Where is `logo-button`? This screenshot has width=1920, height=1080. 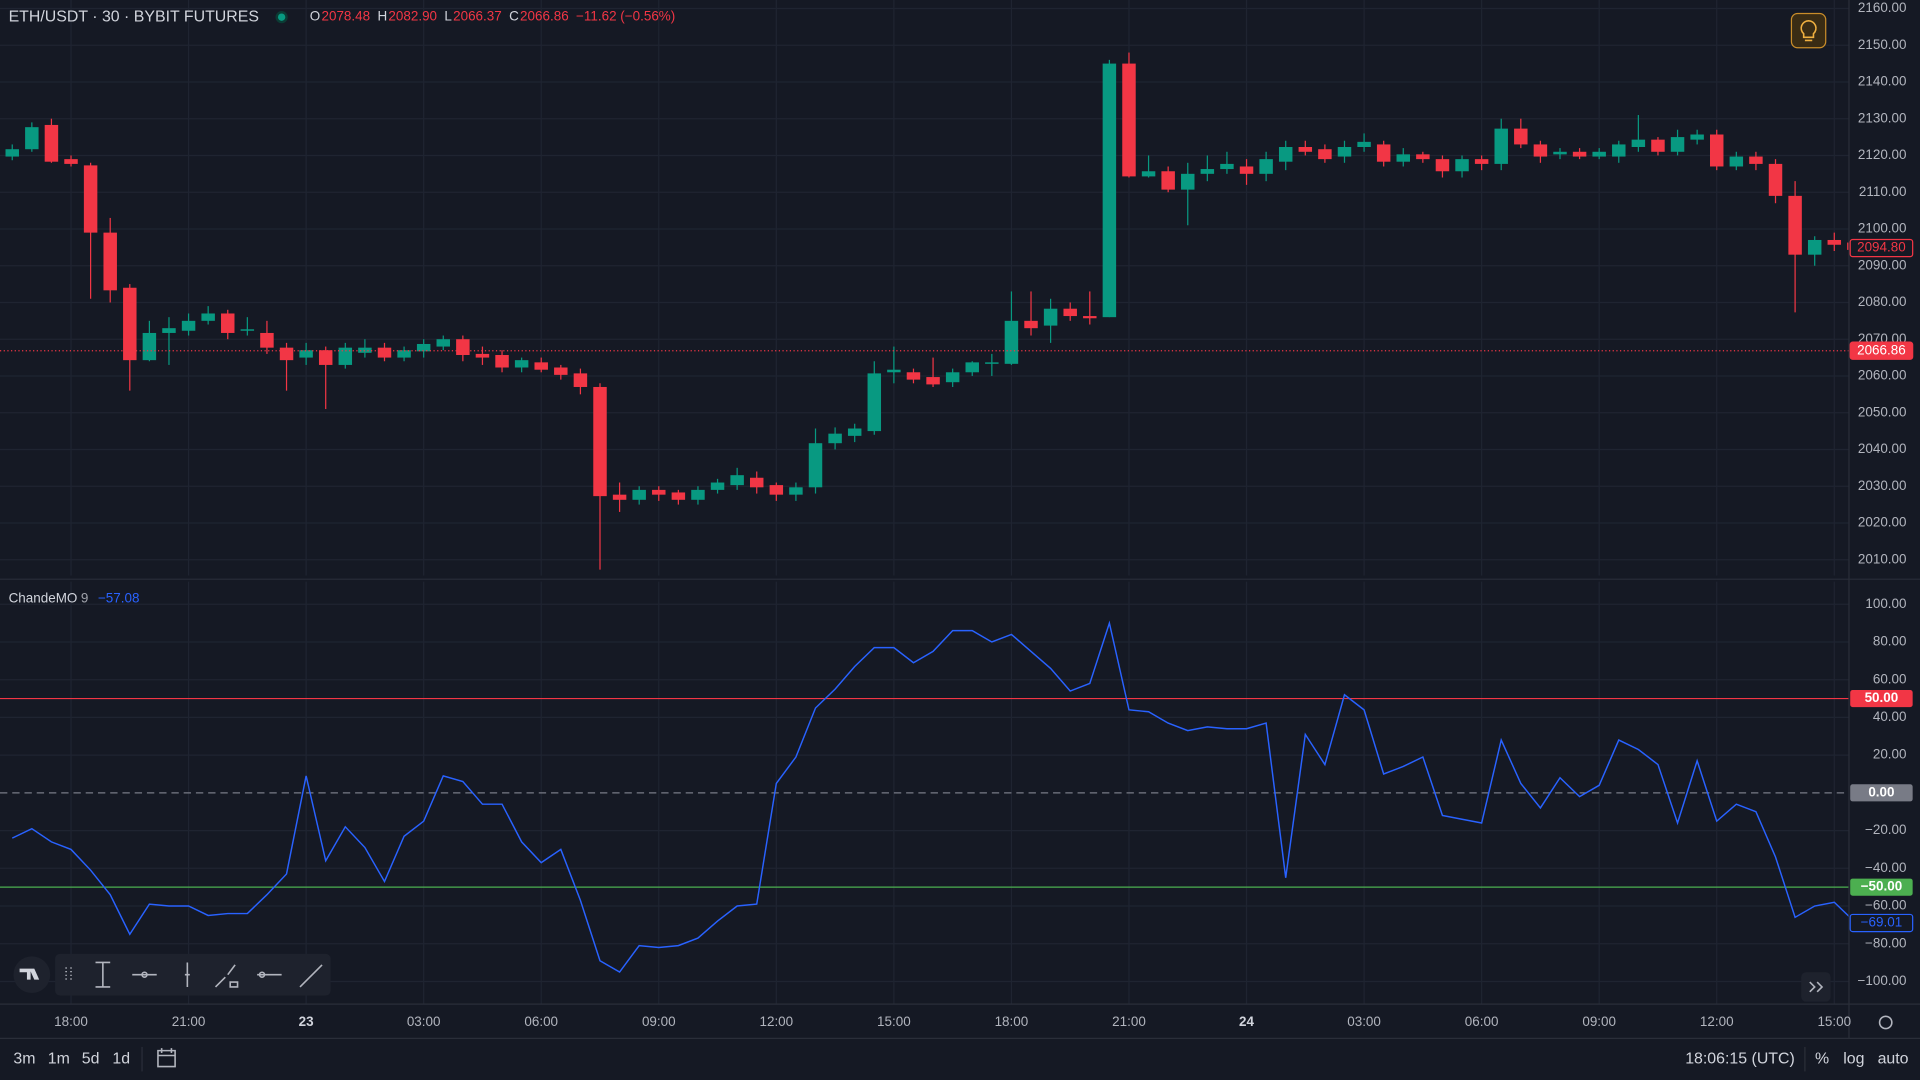
logo-button is located at coordinates (32, 975).